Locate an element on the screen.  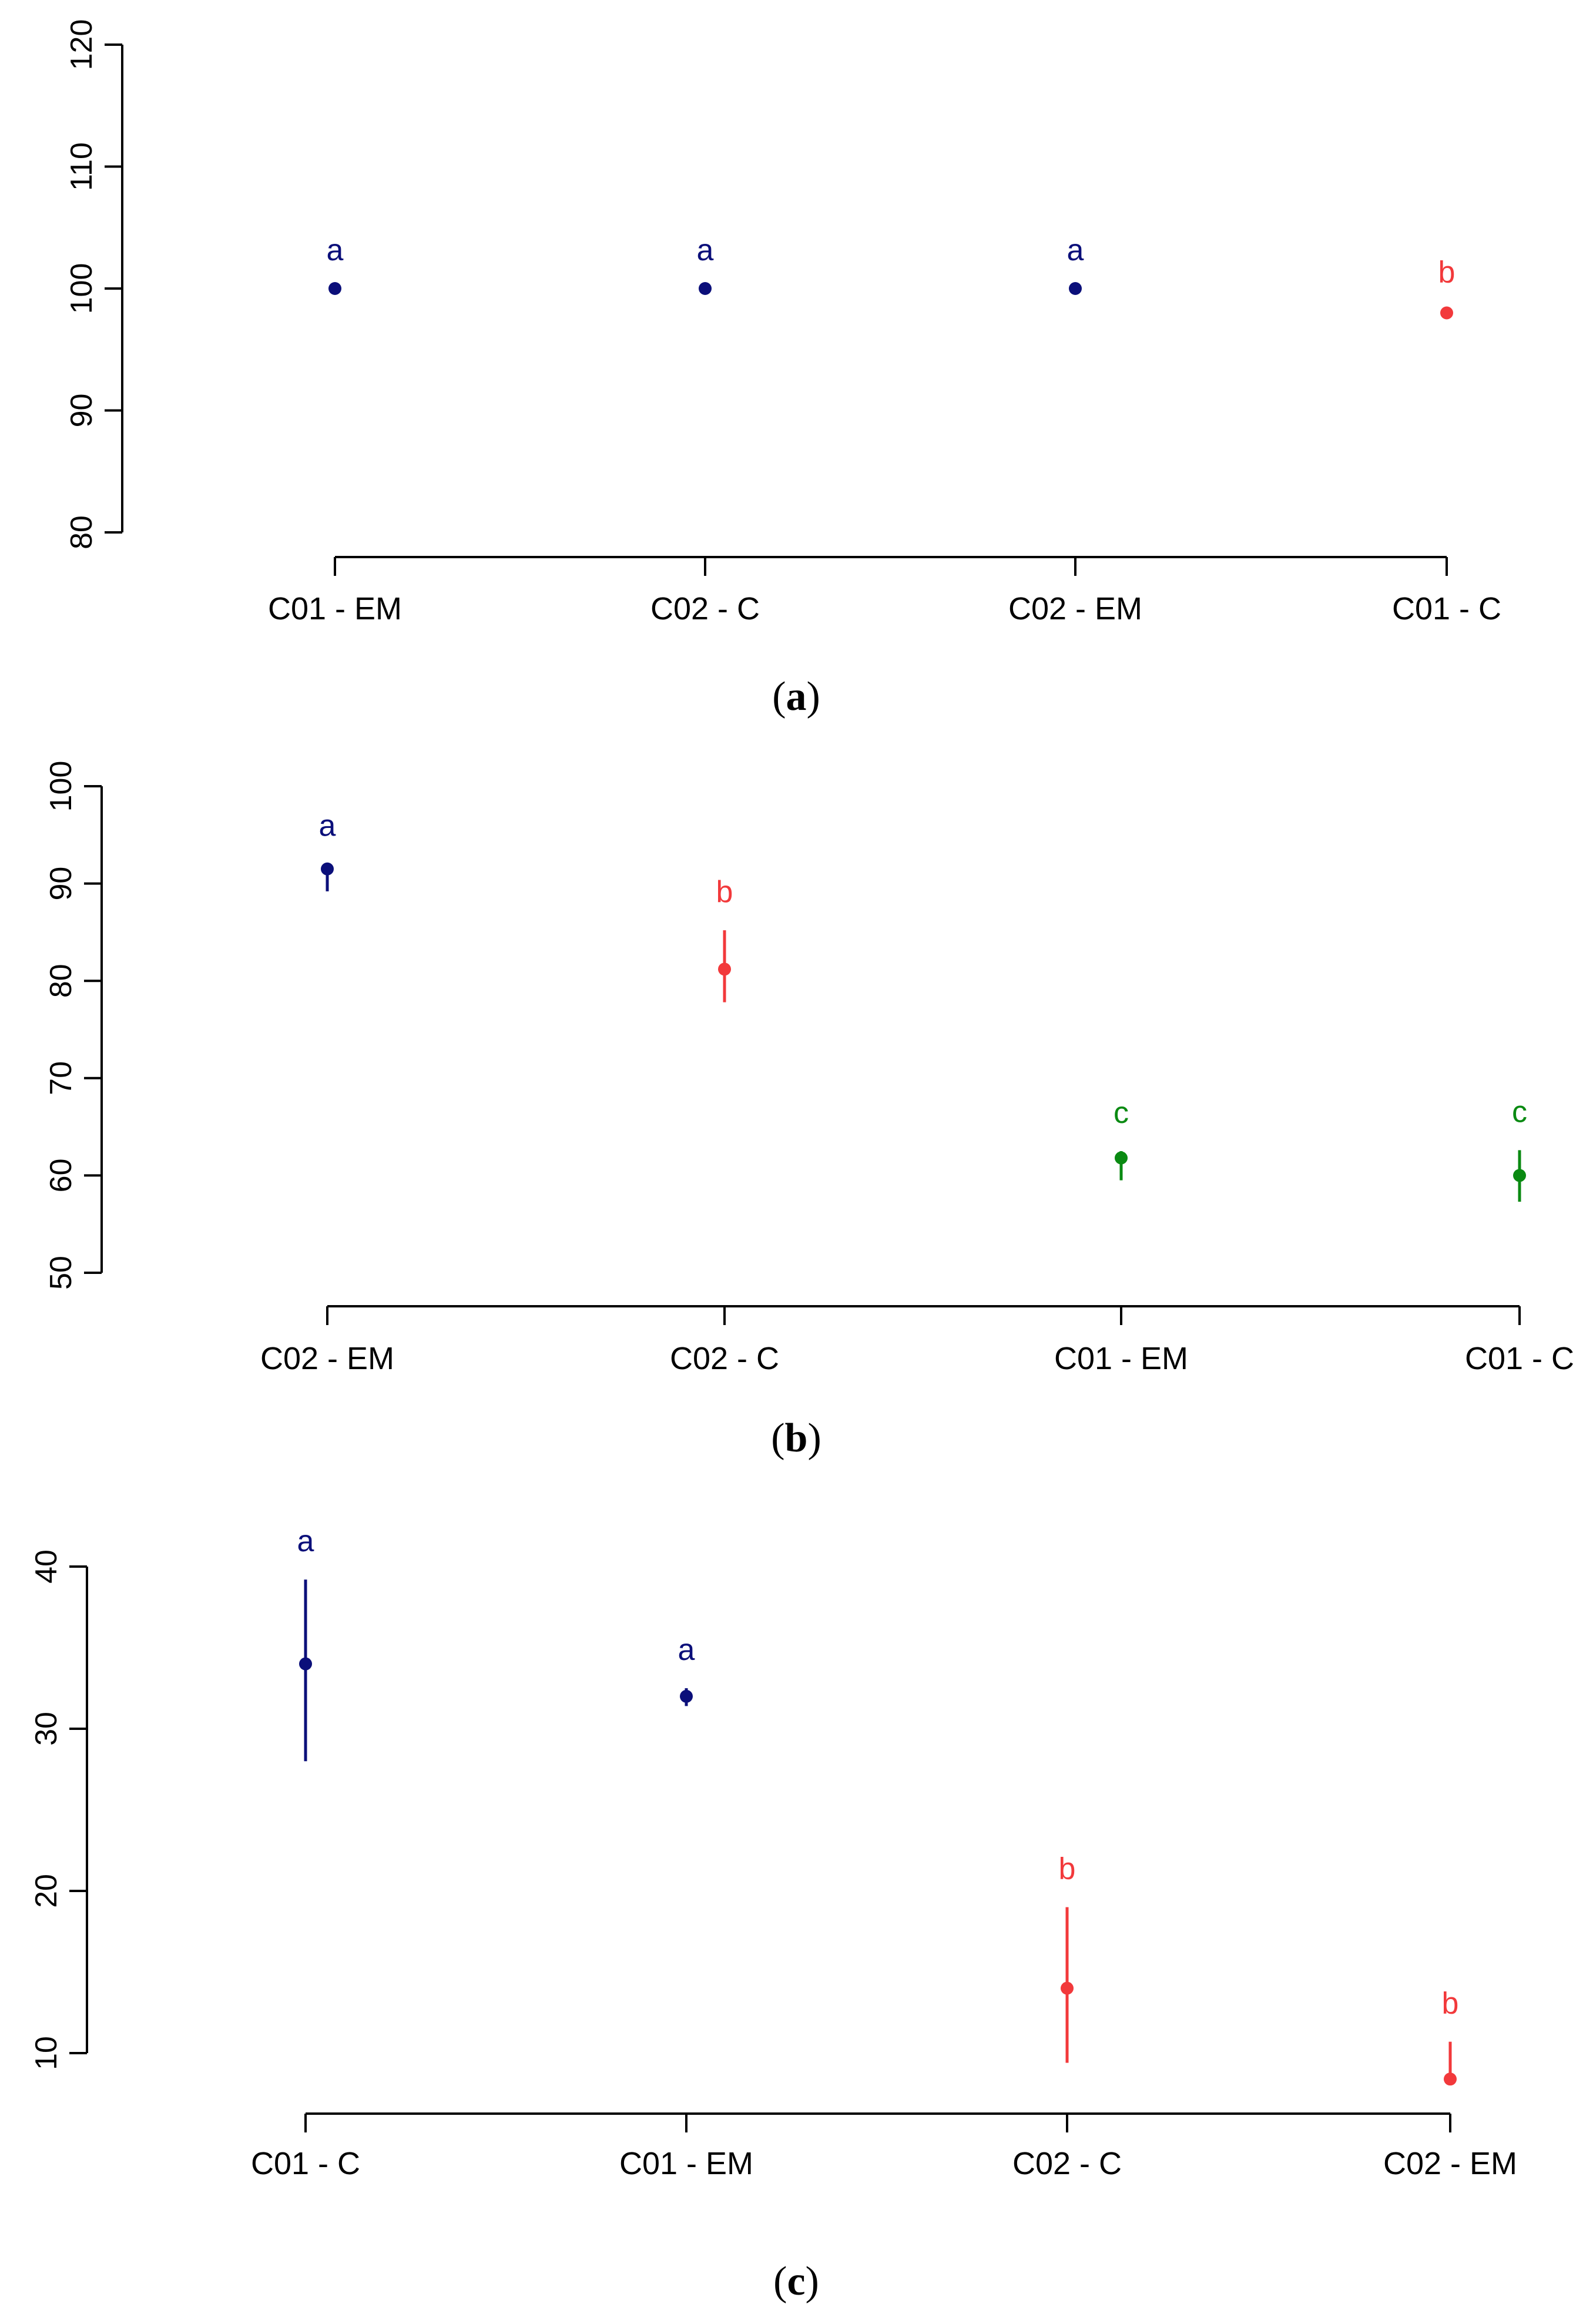
y-tick-label: 40 is located at coordinates (46, 1567).